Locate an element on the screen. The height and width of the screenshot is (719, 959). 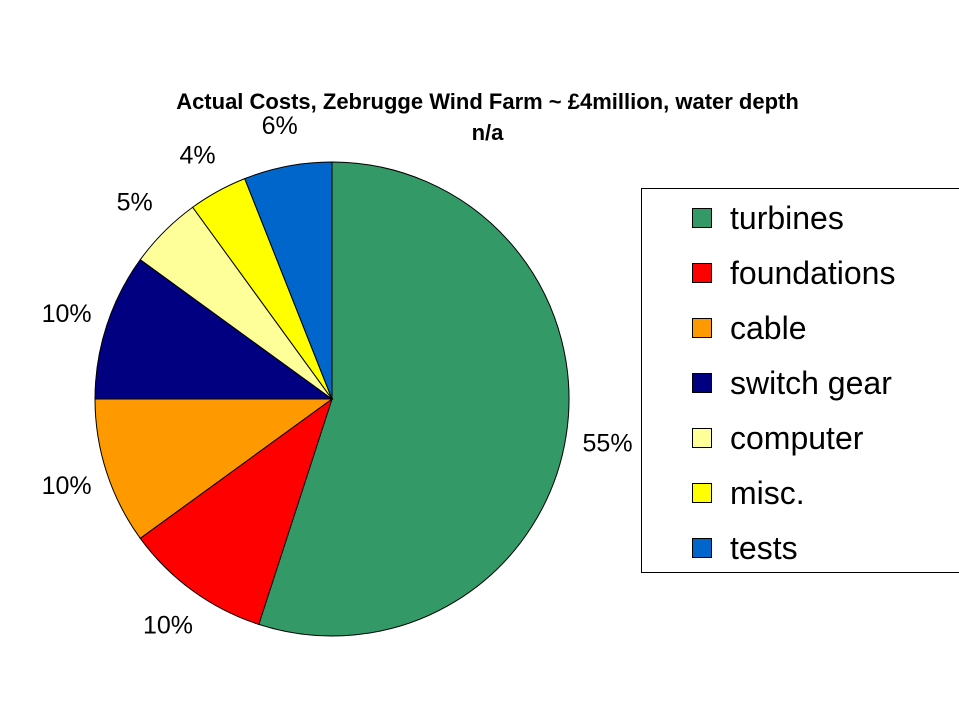
legend-label: foundations is located at coordinates (813, 272).